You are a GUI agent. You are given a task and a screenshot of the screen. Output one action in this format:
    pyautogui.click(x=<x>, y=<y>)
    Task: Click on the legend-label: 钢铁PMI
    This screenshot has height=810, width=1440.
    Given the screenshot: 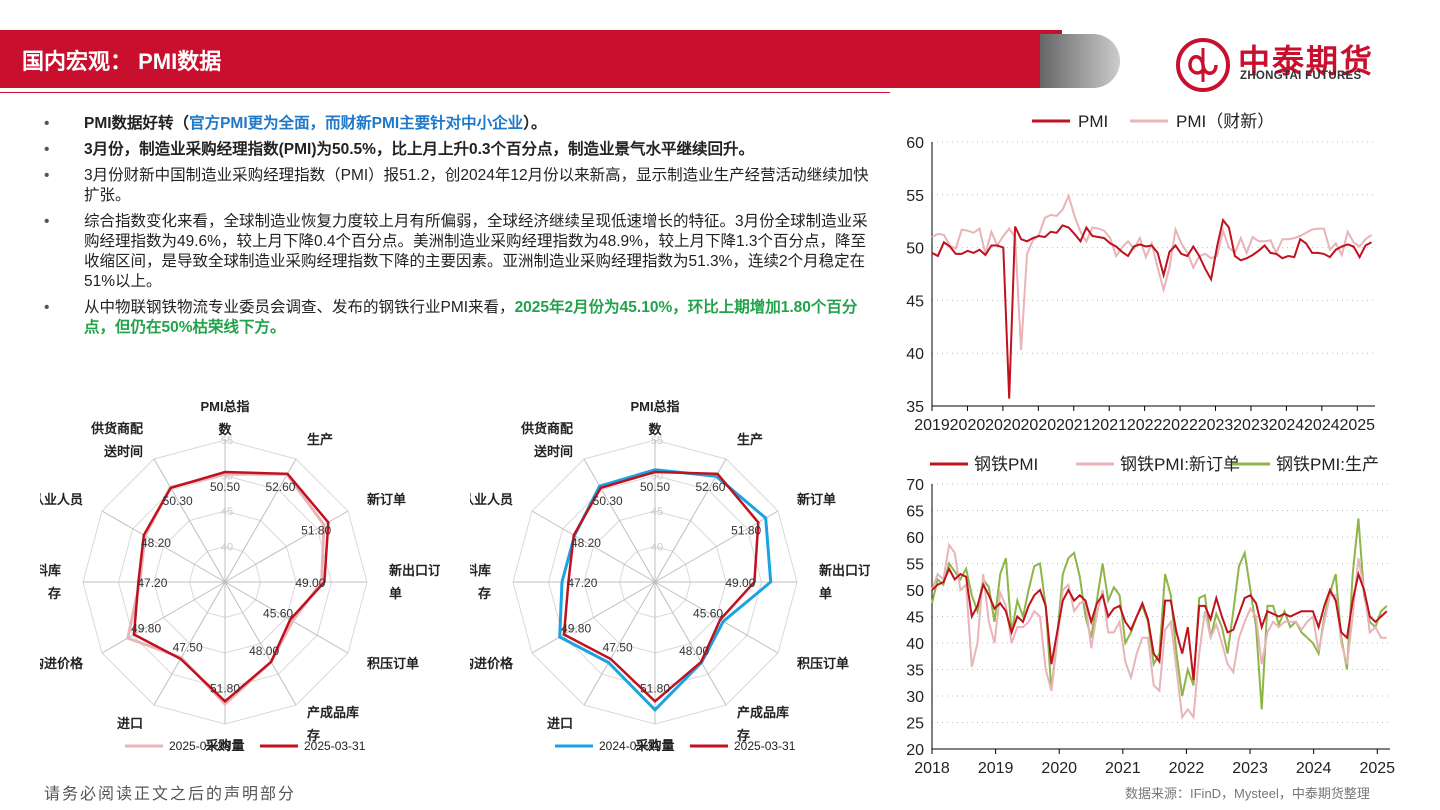 What is the action you would take?
    pyautogui.click(x=1006, y=464)
    